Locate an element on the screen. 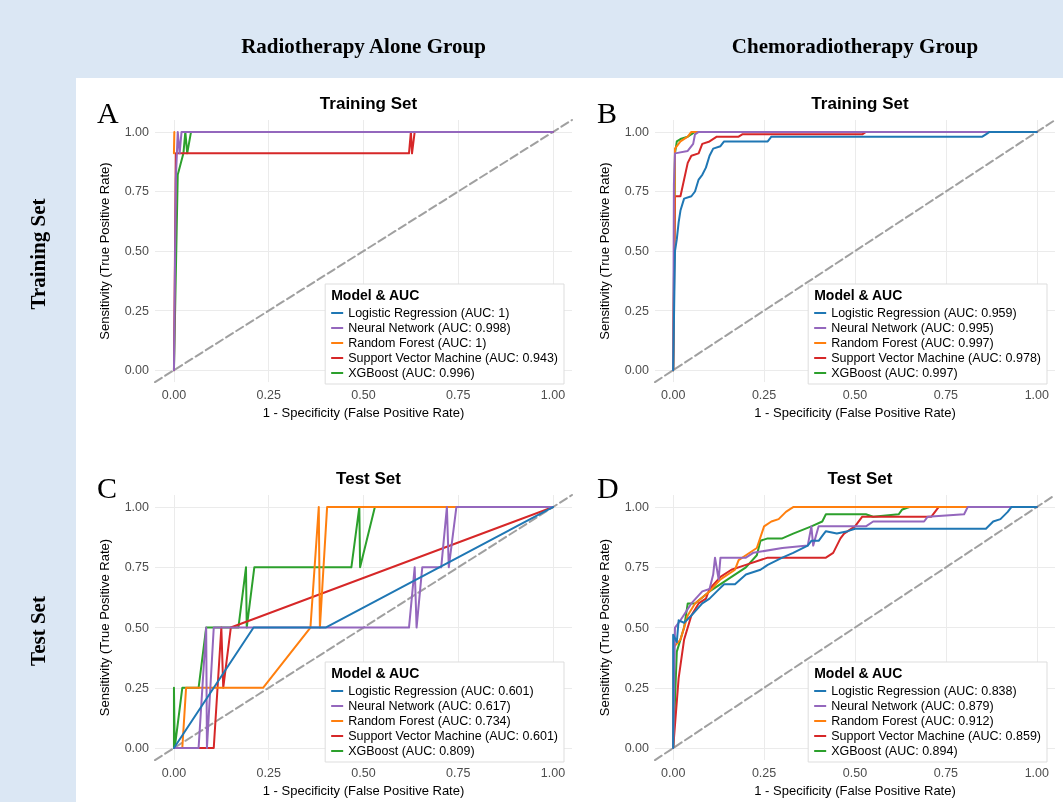 The width and height of the screenshot is (1063, 802). text: Training Set is located at coordinates (38, 254).